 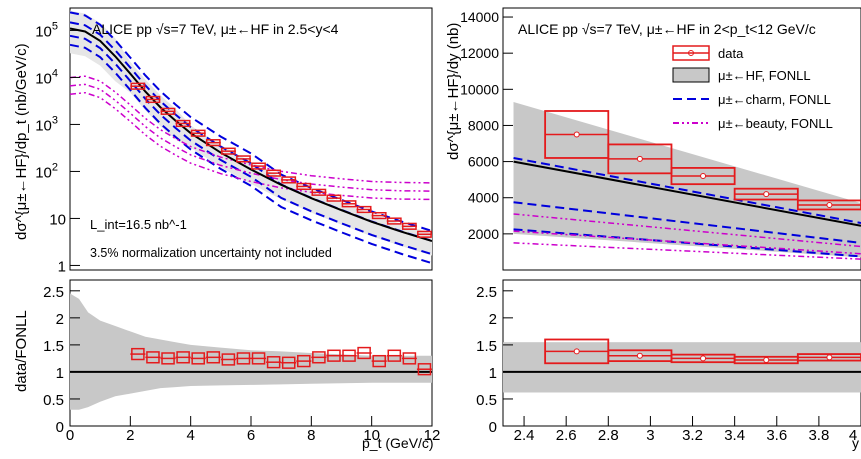 I want to click on xtick-label: 2, so click(x=130, y=435).